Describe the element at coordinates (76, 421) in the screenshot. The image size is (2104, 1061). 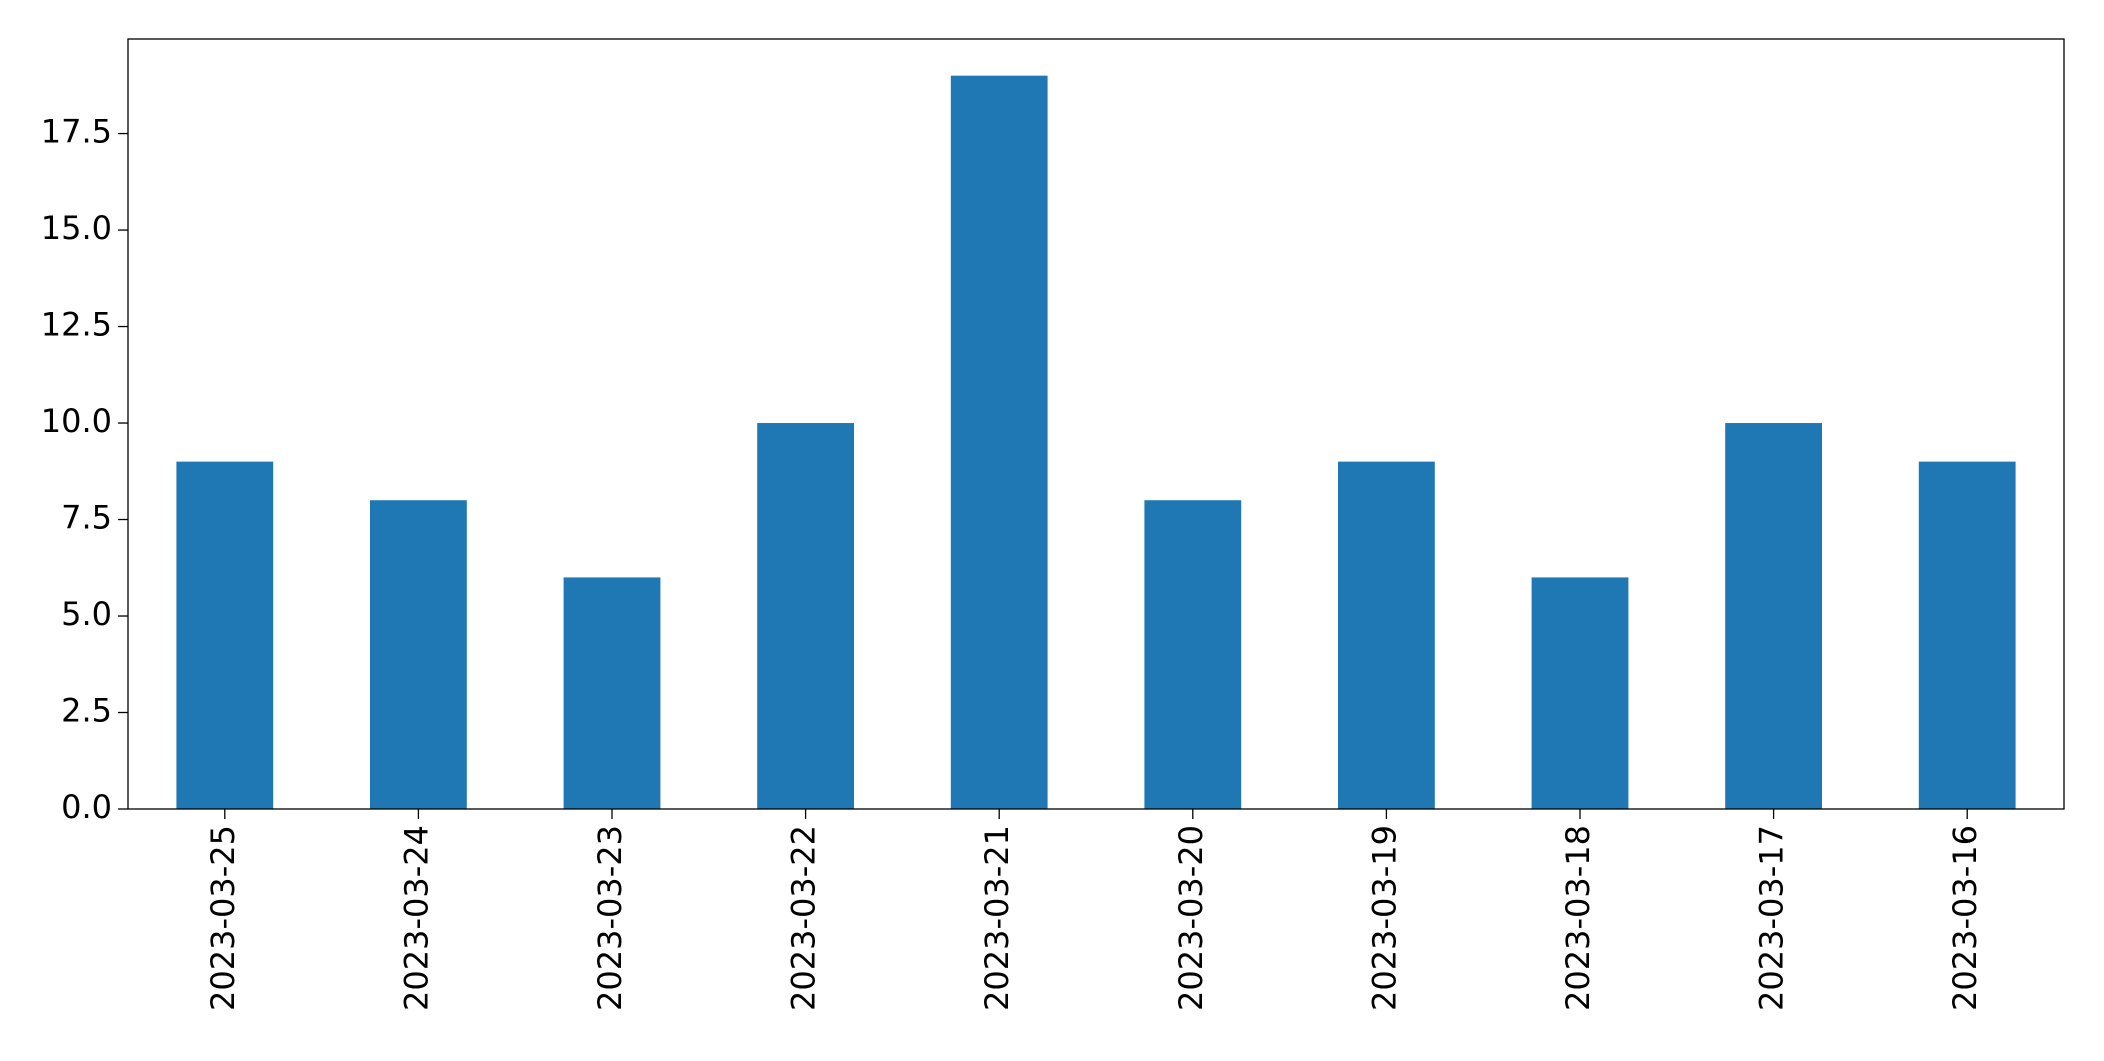
I see `y-tick-label: 10.0` at that location.